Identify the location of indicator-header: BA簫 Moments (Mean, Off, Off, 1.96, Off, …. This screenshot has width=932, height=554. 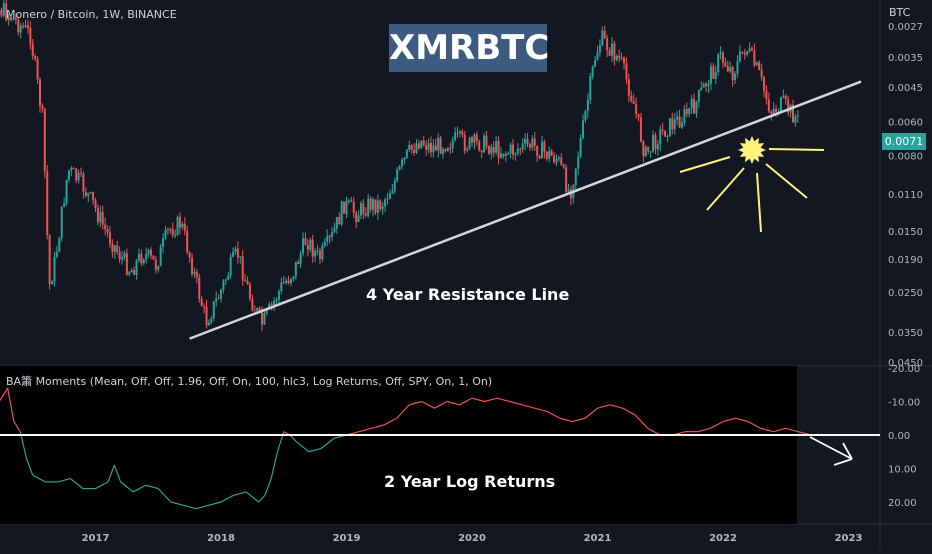
(249, 381).